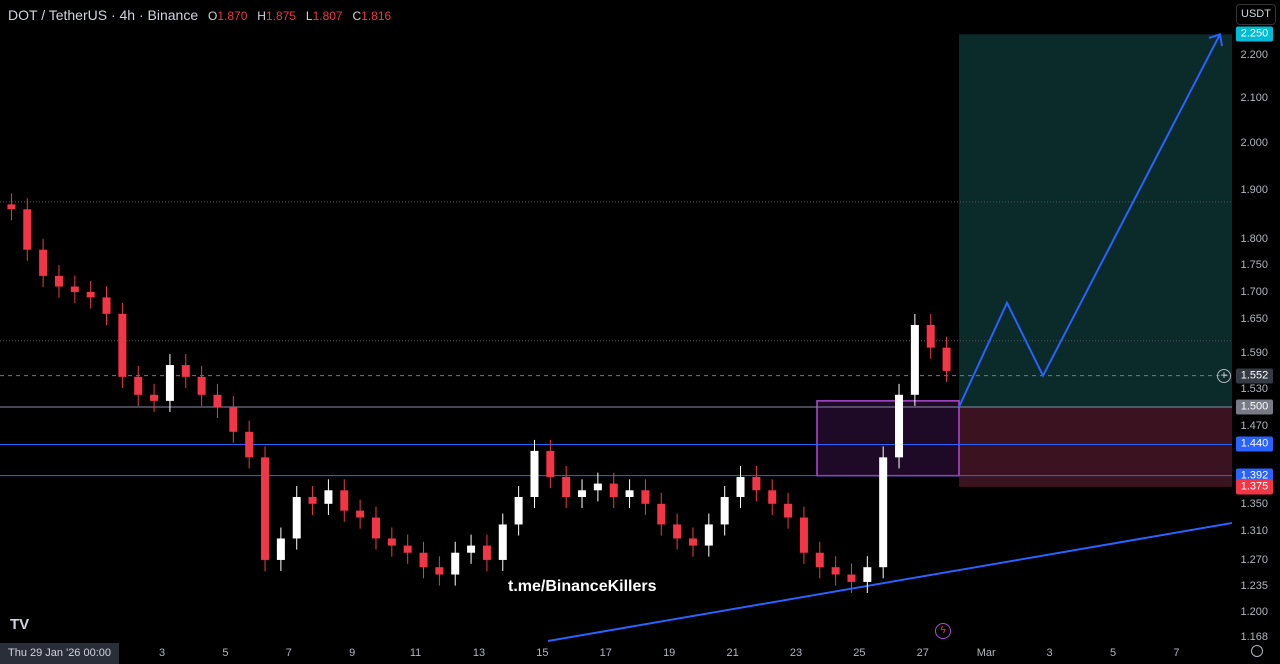 This screenshot has height=664, width=1280. I want to click on lightning-icon: ϟ, so click(943, 631).